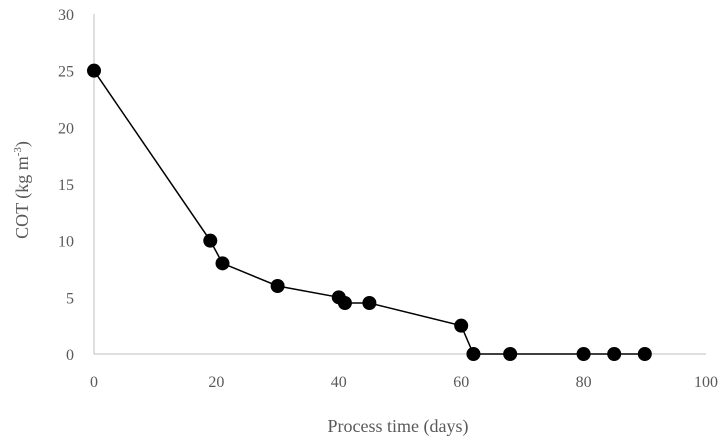 This screenshot has height=444, width=727. What do you see at coordinates (216, 382) in the screenshot?
I see `x-tick-label: 20` at bounding box center [216, 382].